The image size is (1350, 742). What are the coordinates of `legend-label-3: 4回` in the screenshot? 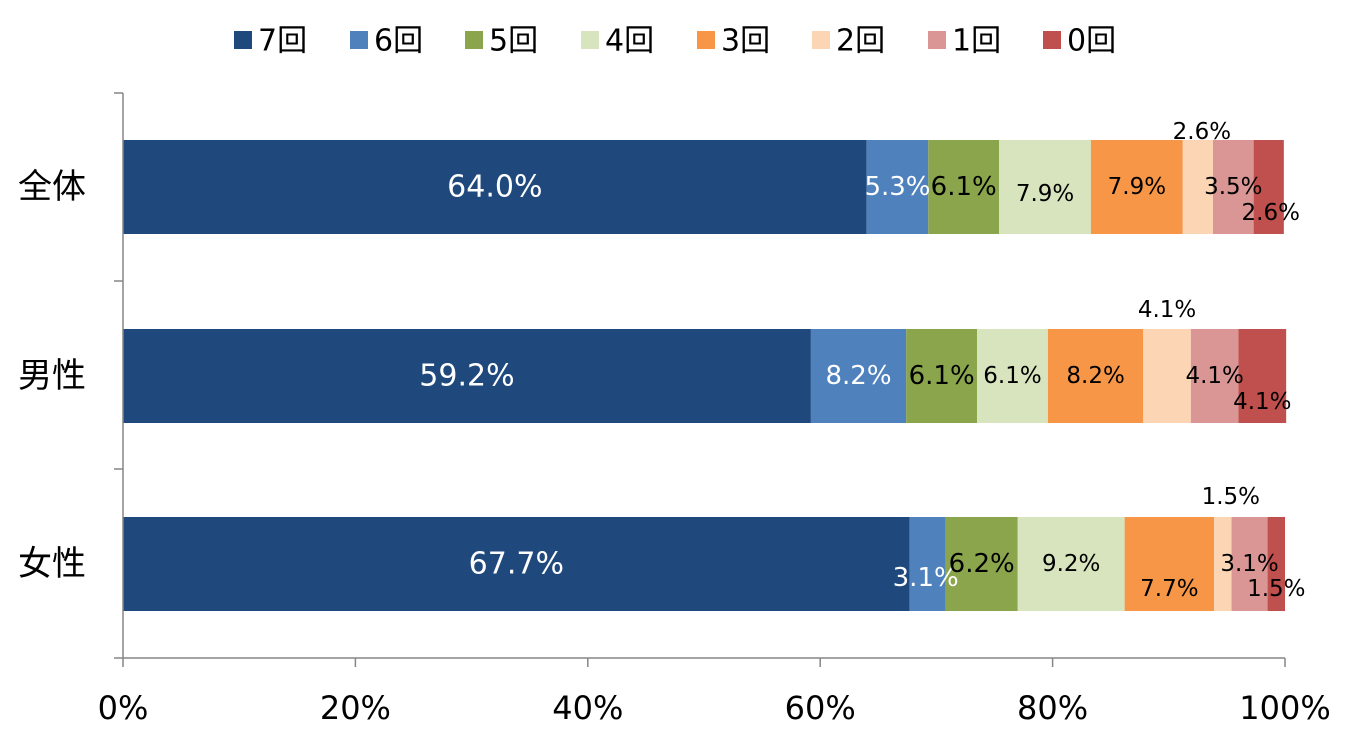 It's located at (629, 41).